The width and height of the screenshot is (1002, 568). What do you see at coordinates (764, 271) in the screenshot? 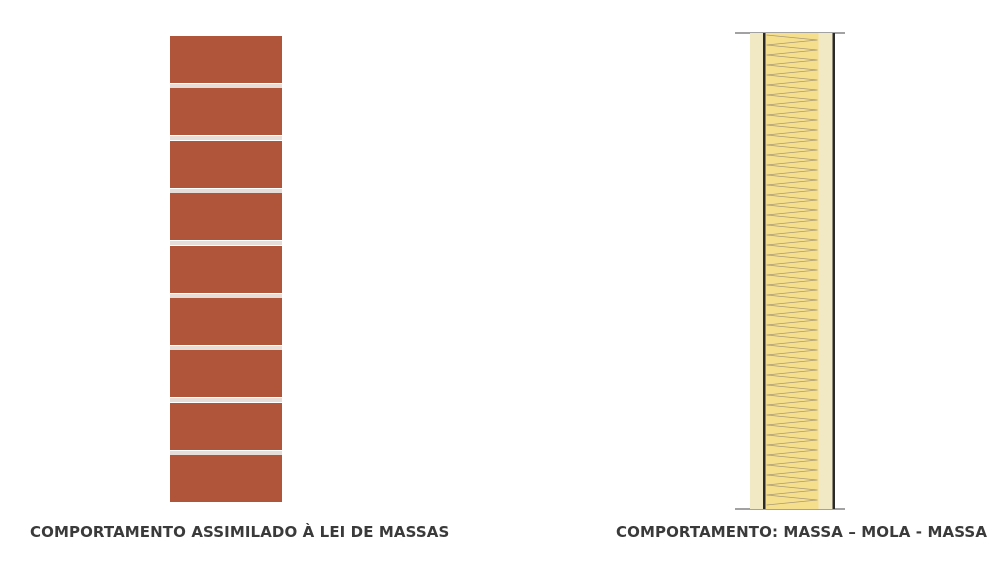
I see `left-stud-line` at bounding box center [764, 271].